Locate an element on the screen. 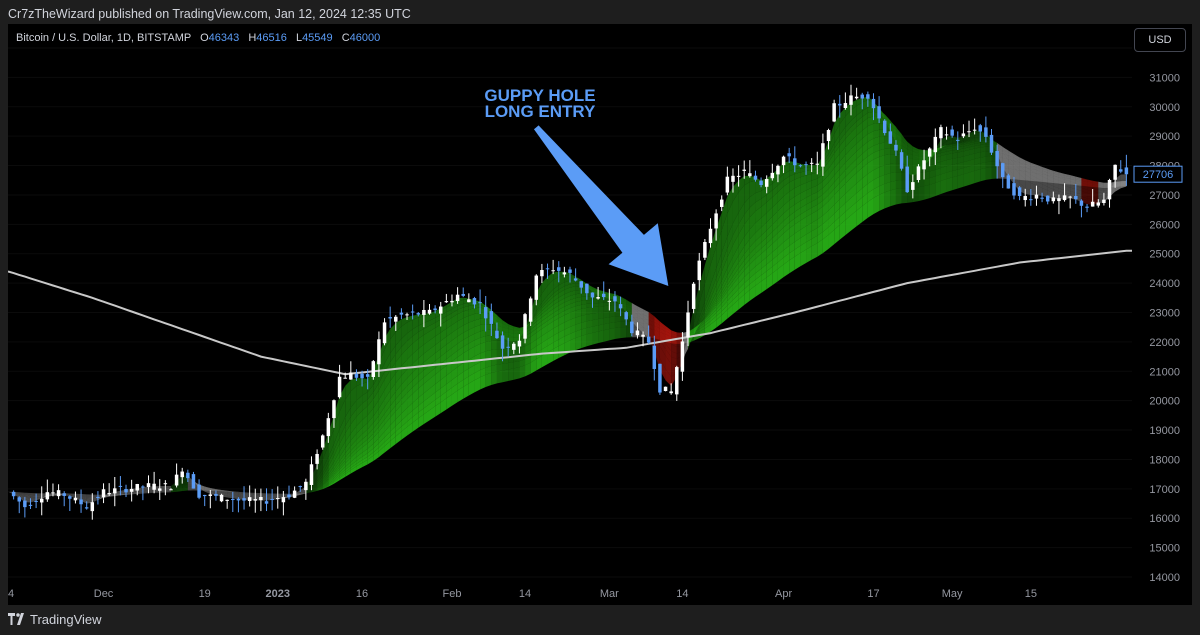  annotation-line1: GUPPY HOLE is located at coordinates (539, 95).